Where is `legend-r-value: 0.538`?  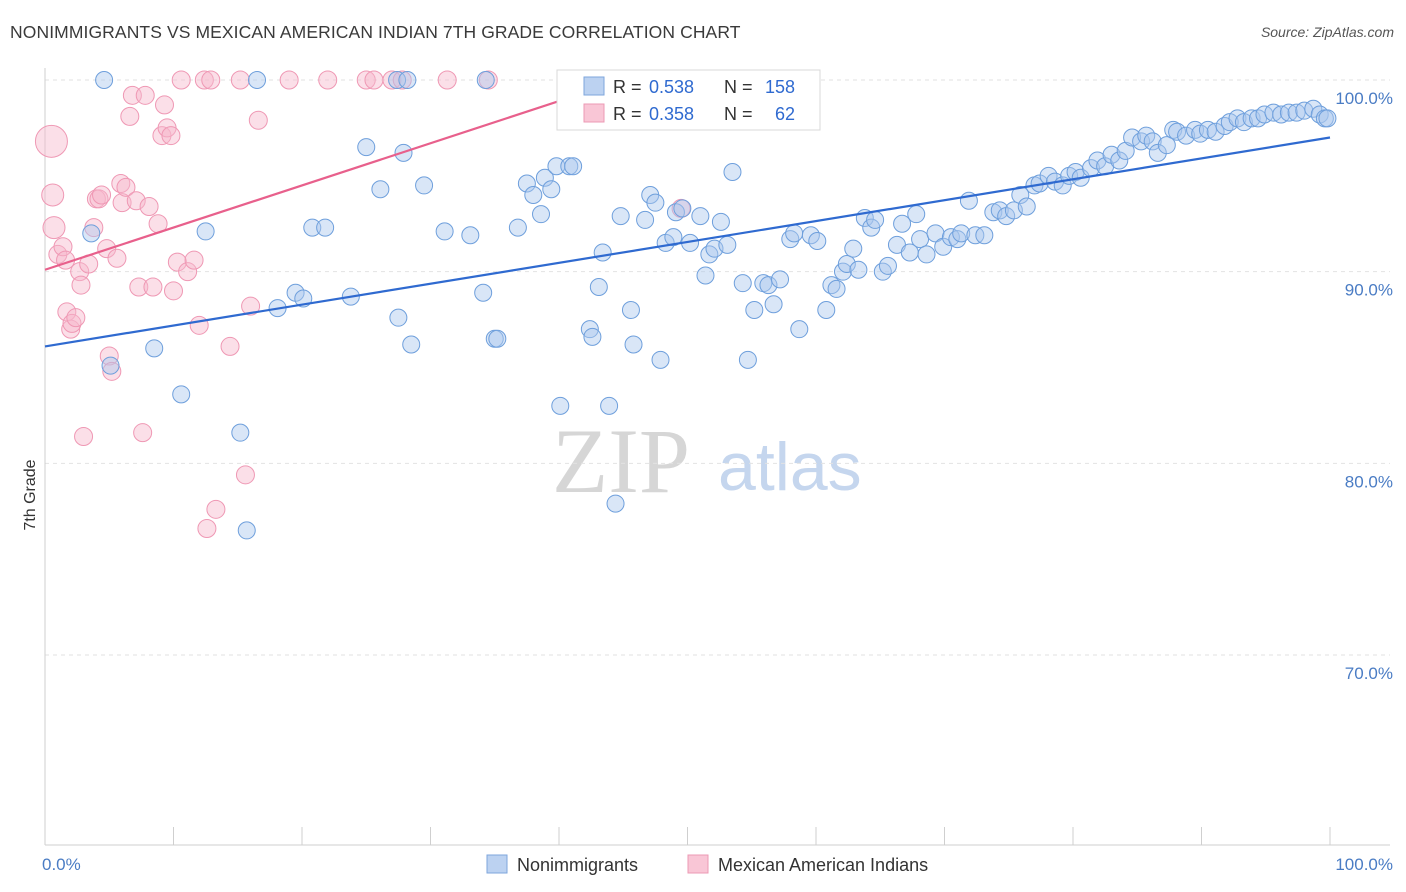 legend-r-value: 0.538 is located at coordinates (671, 87).